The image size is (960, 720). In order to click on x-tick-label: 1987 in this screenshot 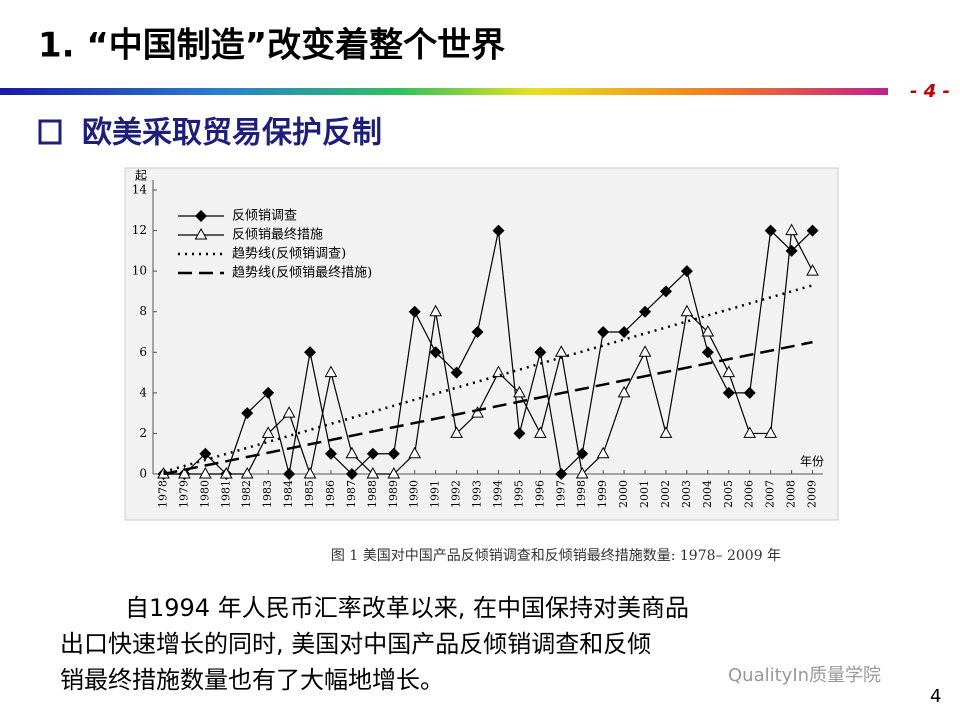, I will do `click(351, 494)`.